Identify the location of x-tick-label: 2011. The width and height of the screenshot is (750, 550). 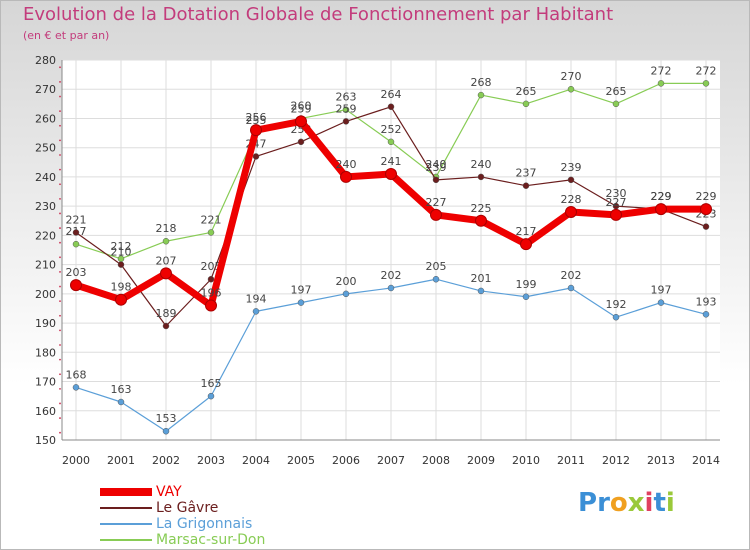
(571, 460).